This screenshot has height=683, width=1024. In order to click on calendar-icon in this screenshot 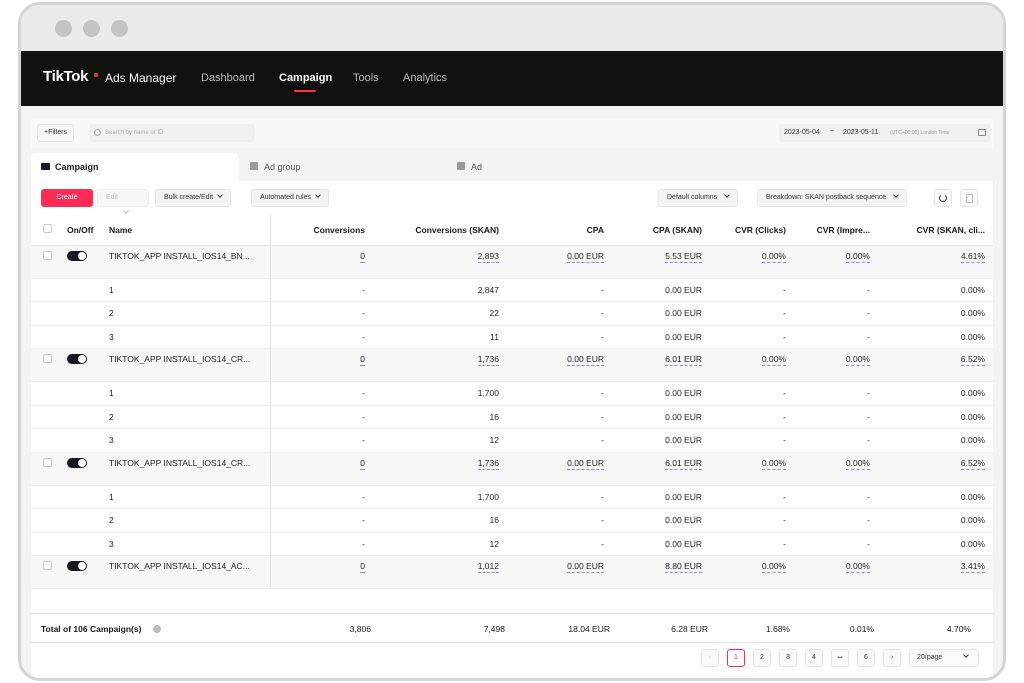, I will do `click(982, 132)`.